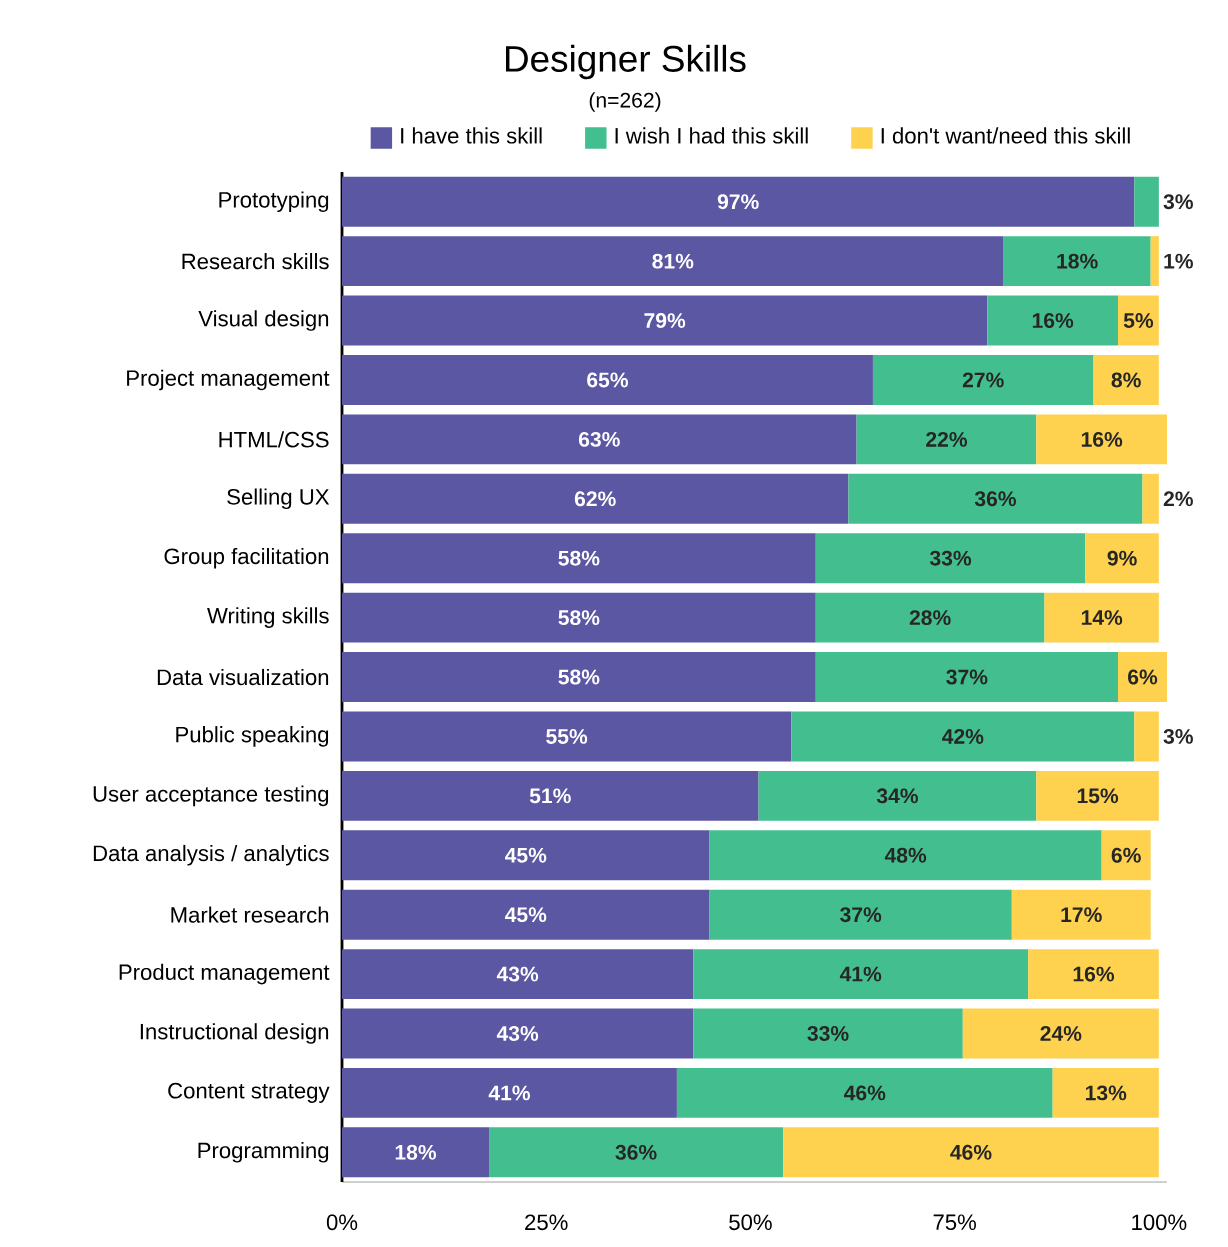 Image resolution: width=1228 pixels, height=1247 pixels. I want to click on y-tick-label: Group facilitation, so click(246, 558).